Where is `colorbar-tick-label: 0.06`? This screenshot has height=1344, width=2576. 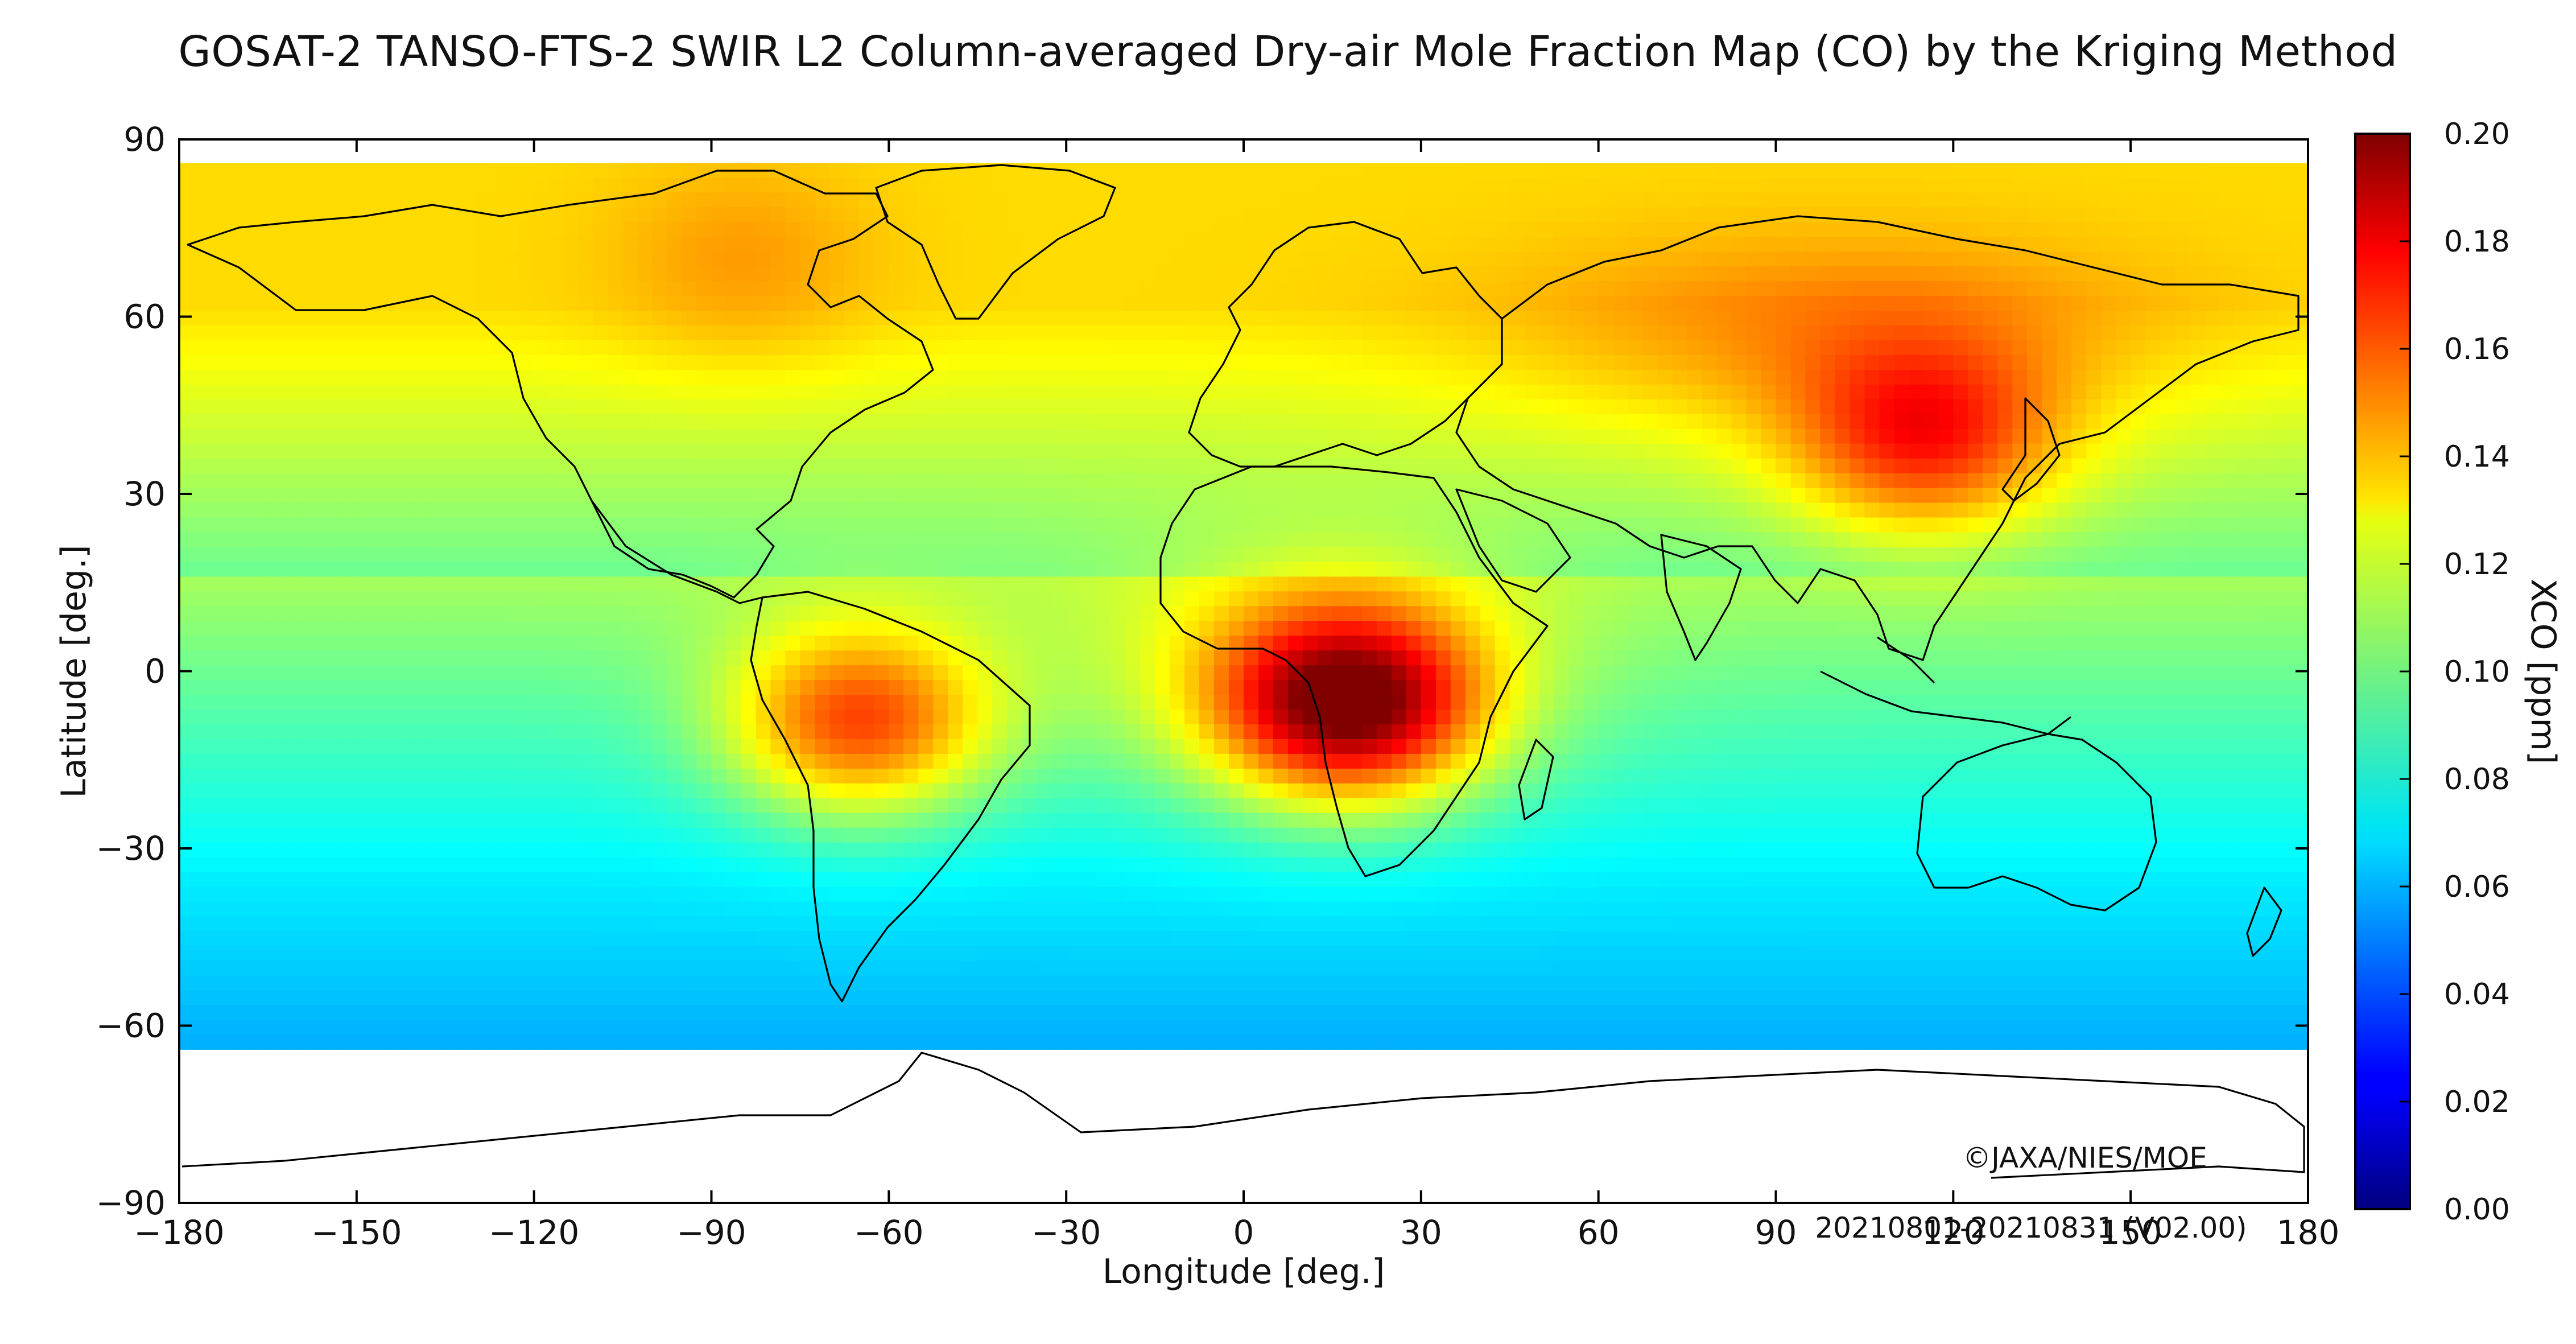
colorbar-tick-label: 0.06 is located at coordinates (2477, 887).